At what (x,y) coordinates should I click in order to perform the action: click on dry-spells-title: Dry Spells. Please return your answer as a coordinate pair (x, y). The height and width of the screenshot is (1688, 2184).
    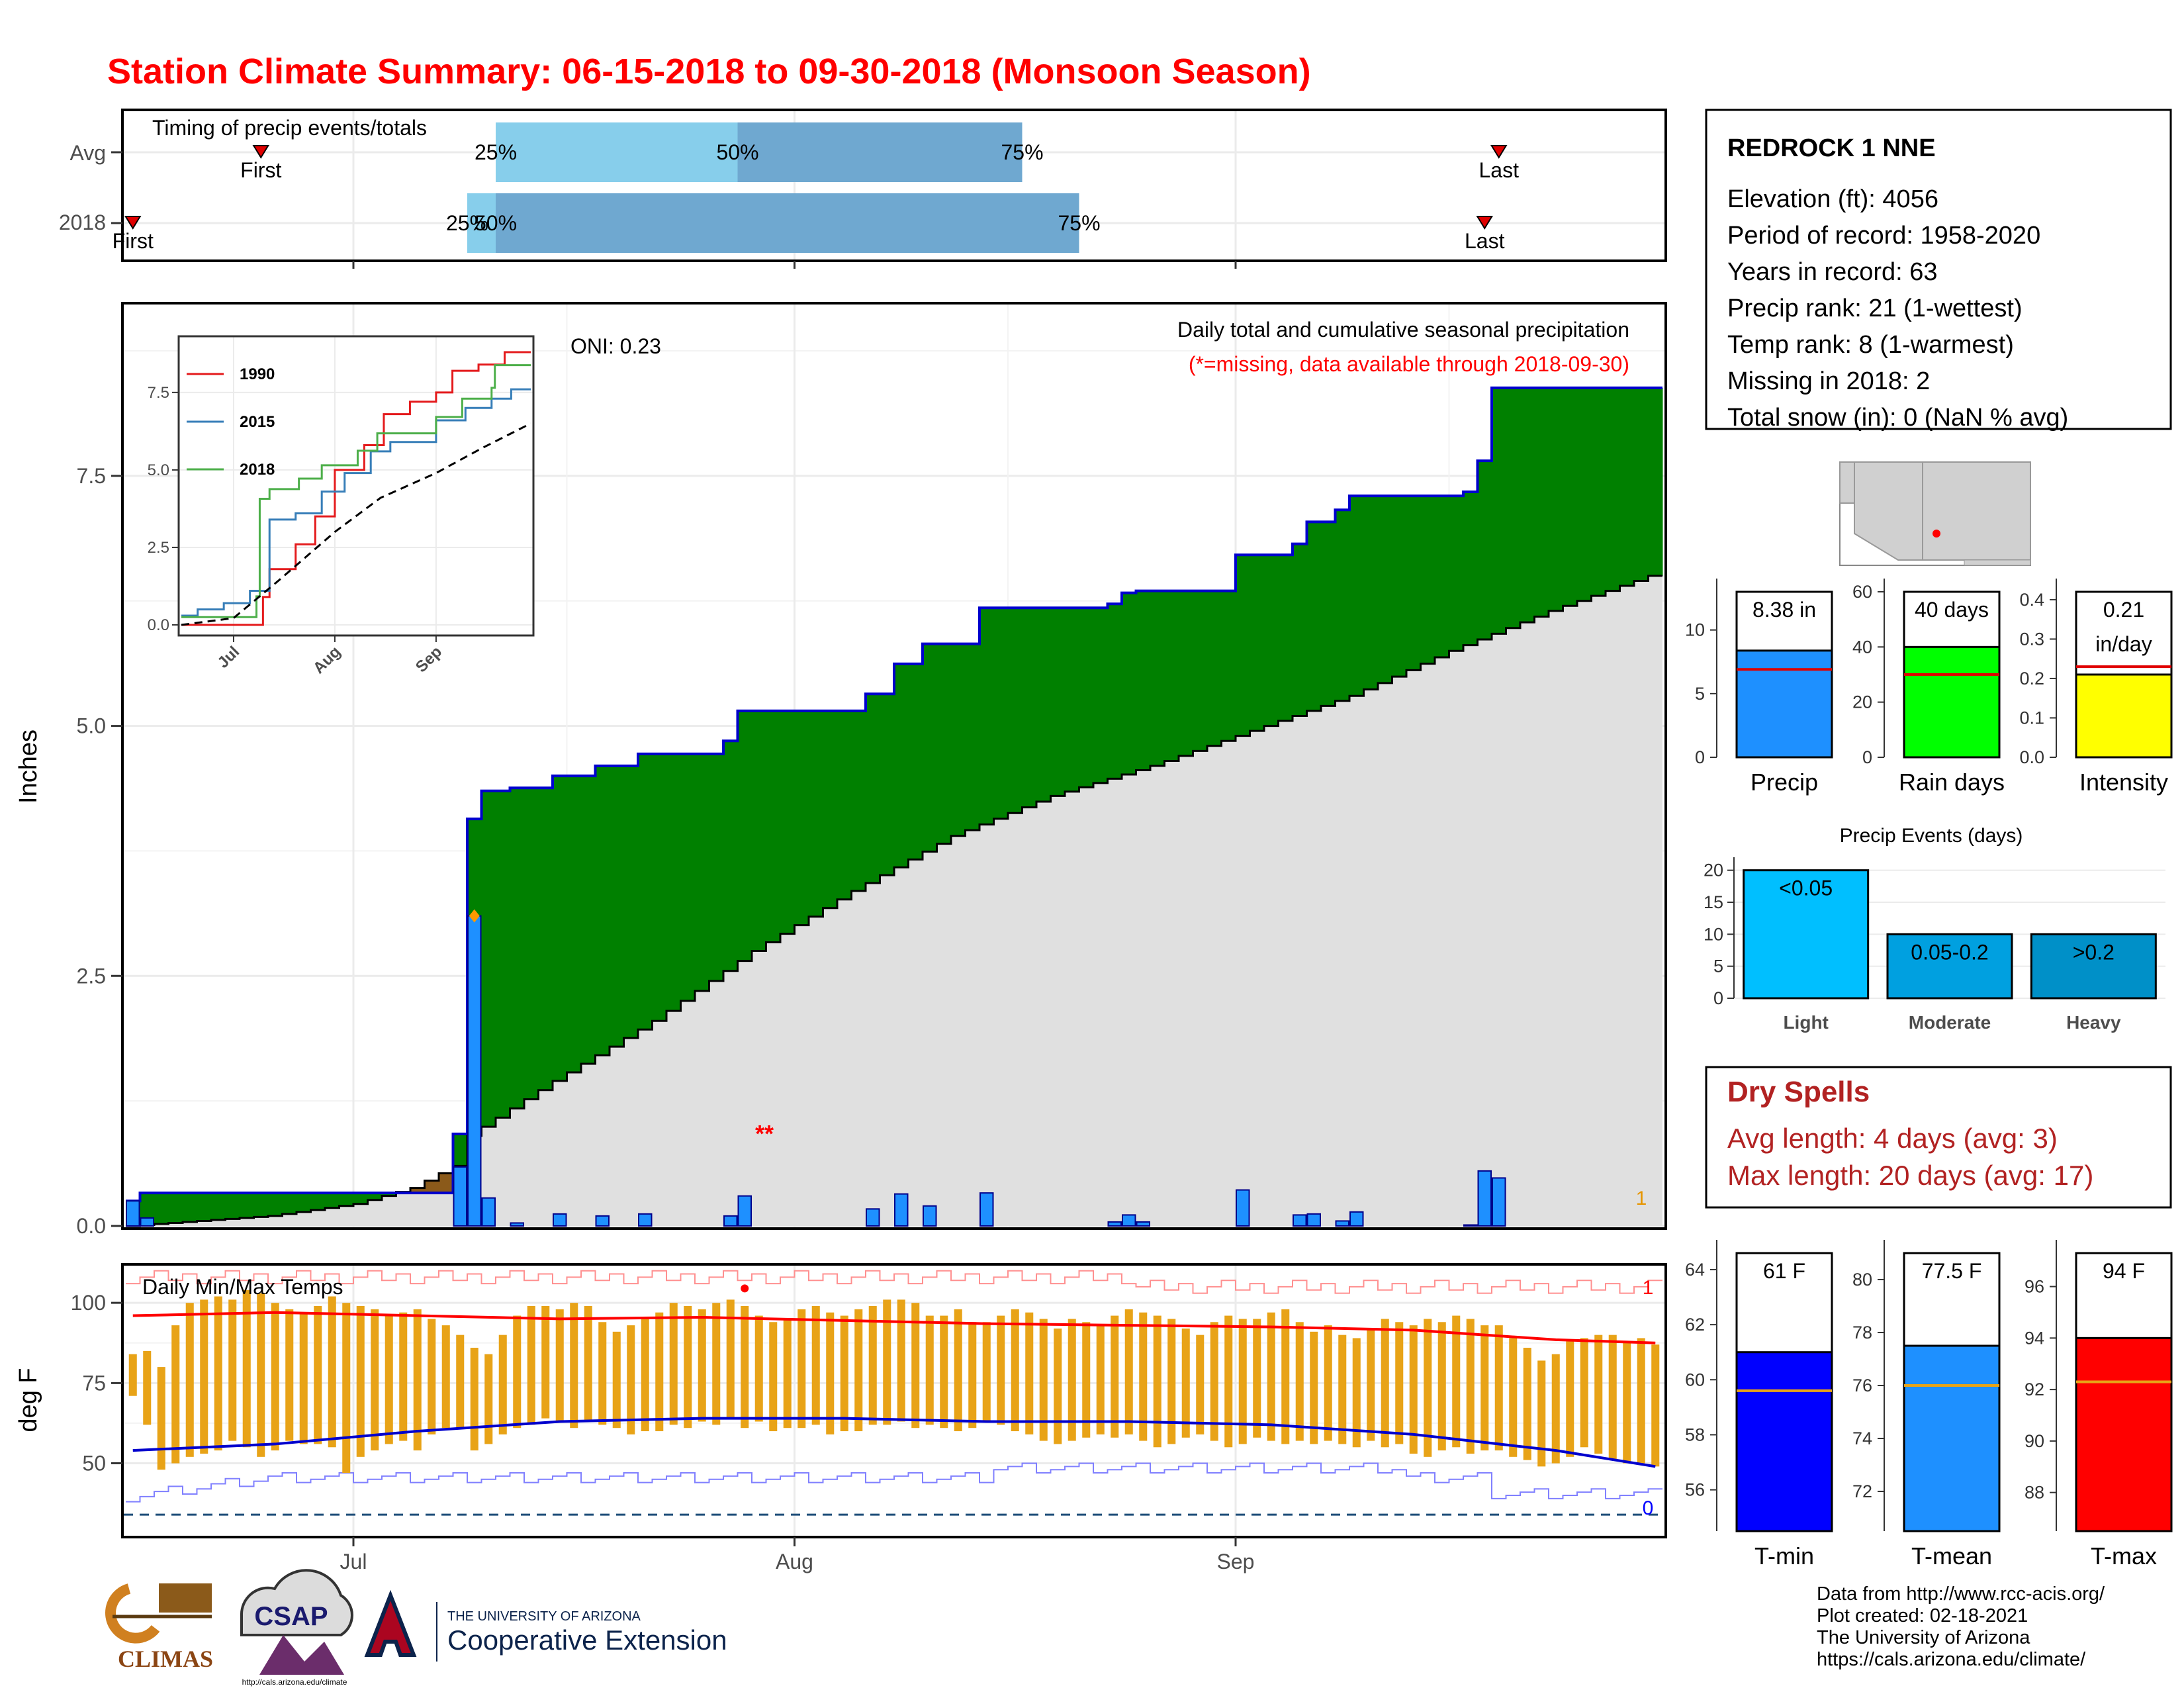
    Looking at the image, I should click on (1798, 1092).